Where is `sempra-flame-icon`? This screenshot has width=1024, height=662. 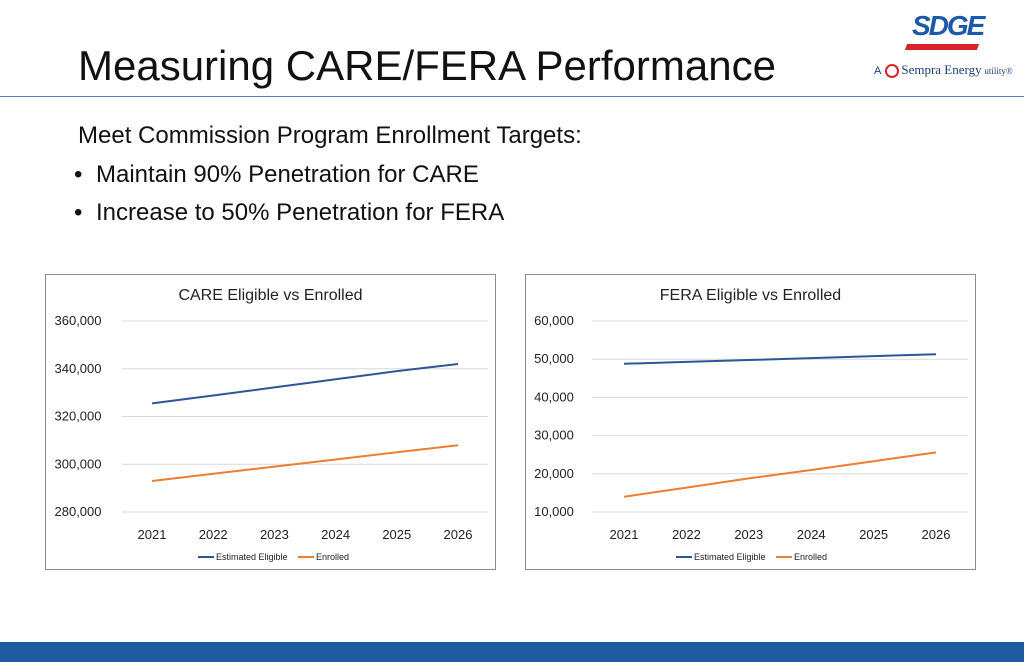
sempra-flame-icon is located at coordinates (892, 71).